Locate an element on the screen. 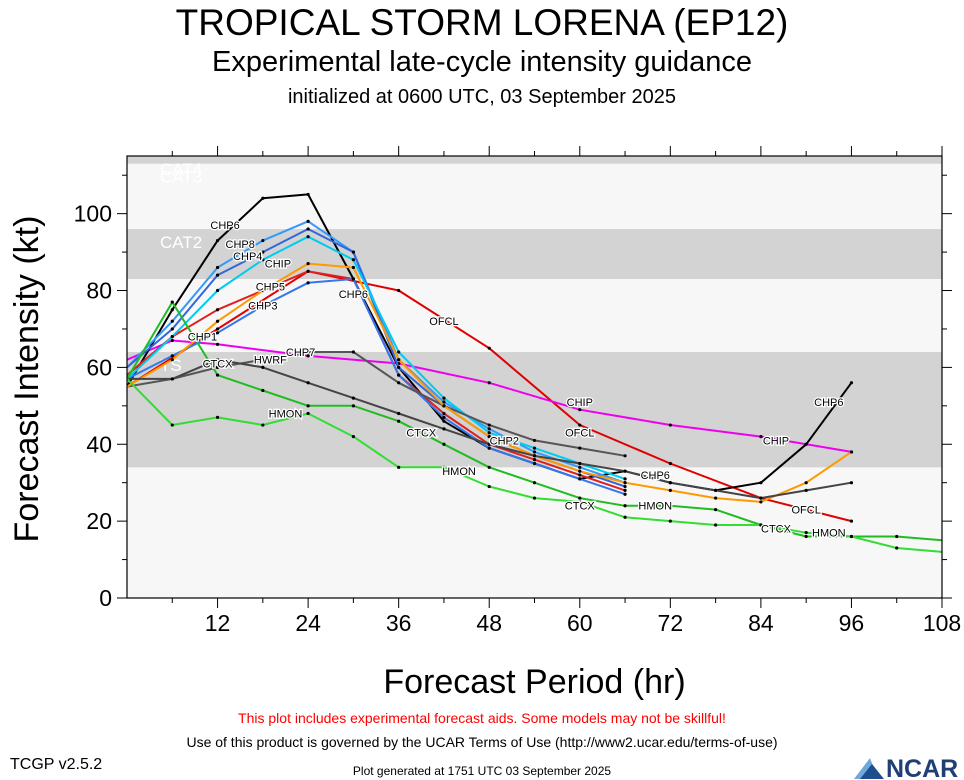  x-tick-label: 12 is located at coordinates (218, 623).